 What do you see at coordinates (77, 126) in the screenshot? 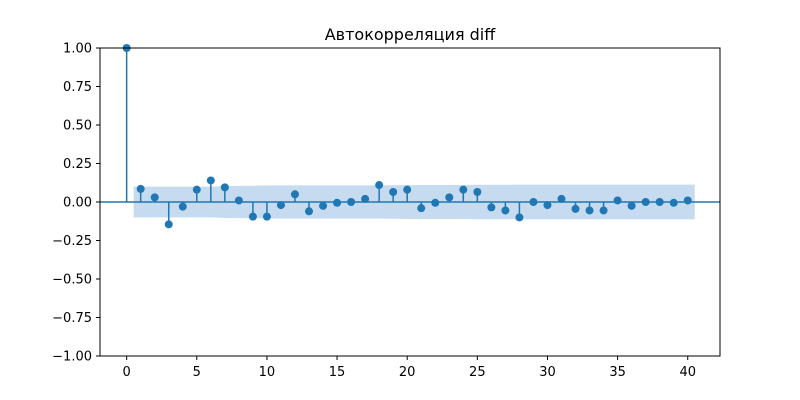
I see `y-tick-label: 0.50` at bounding box center [77, 126].